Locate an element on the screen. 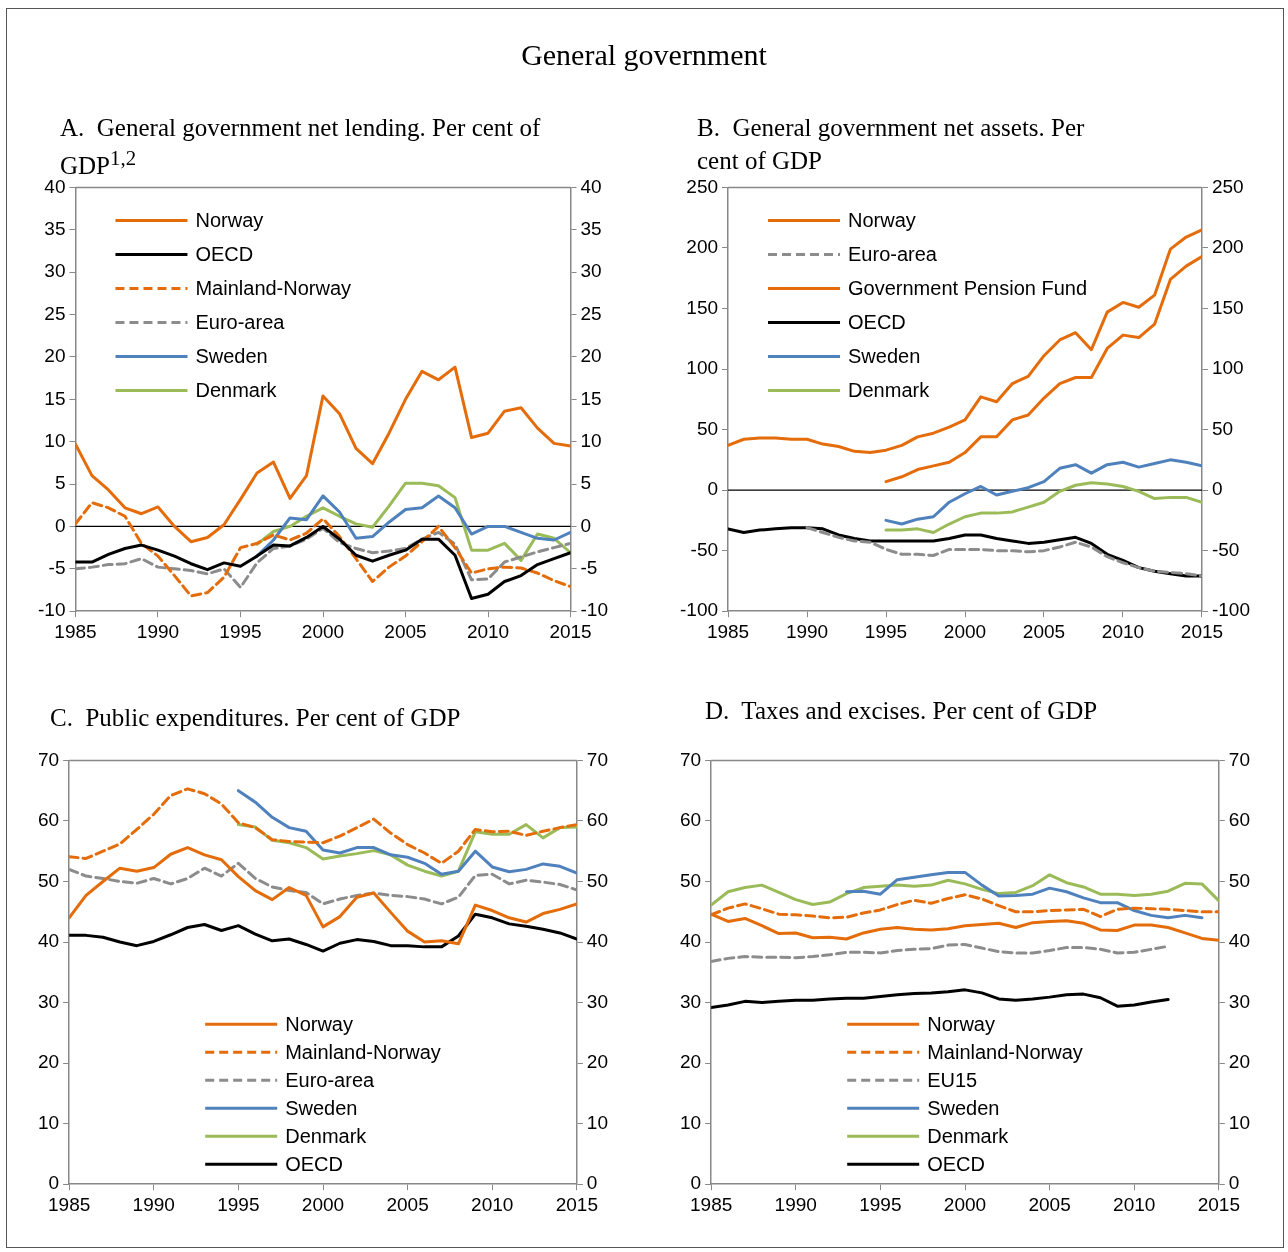 Image resolution: width=1288 pixels, height=1252 pixels. y2-tick-label: 5 is located at coordinates (586, 483).